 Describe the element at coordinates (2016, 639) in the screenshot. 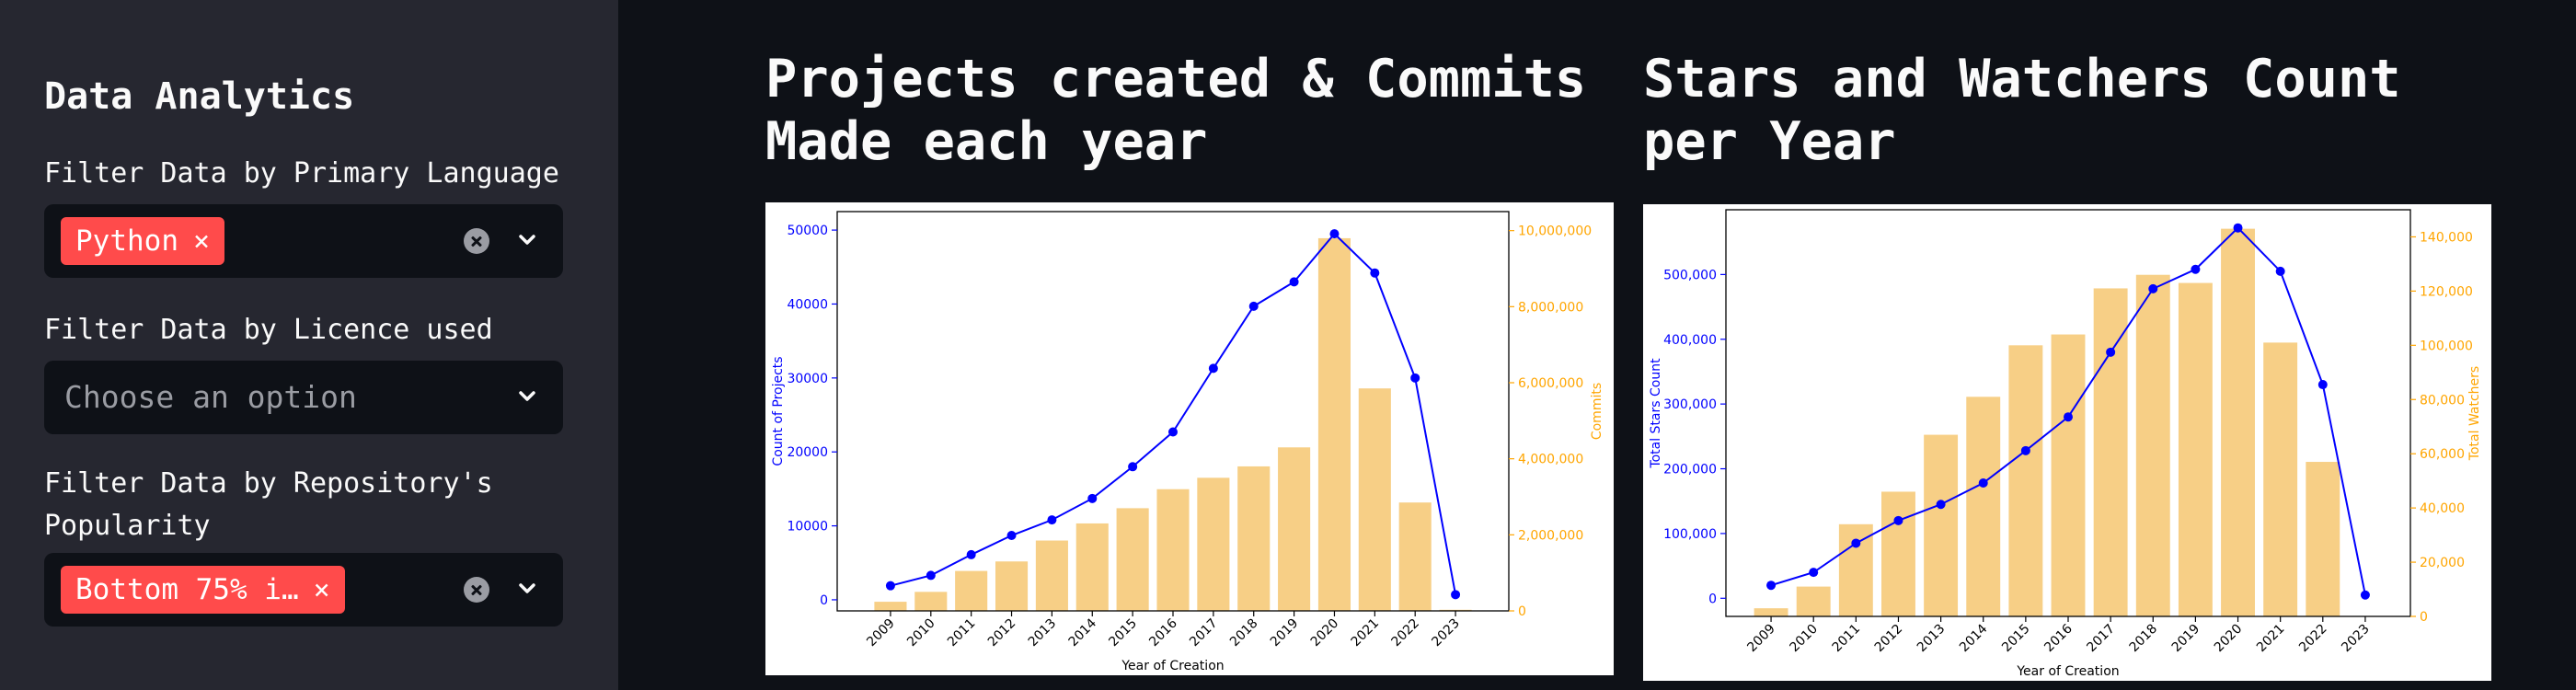

I see `x-tick-label: 2015` at that location.